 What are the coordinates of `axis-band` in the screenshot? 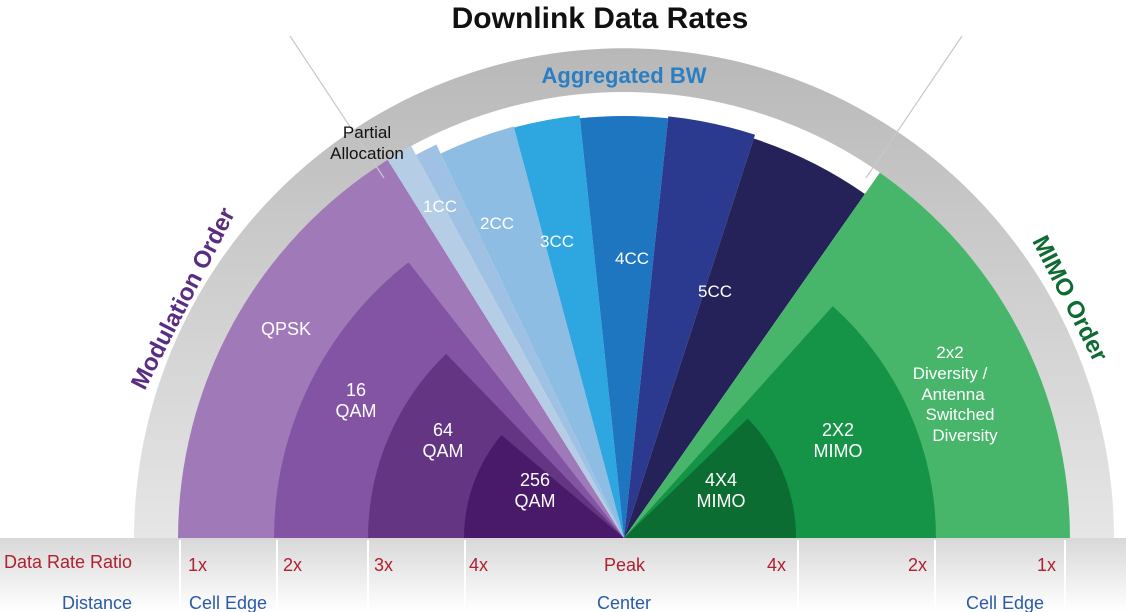 It's located at (563, 575).